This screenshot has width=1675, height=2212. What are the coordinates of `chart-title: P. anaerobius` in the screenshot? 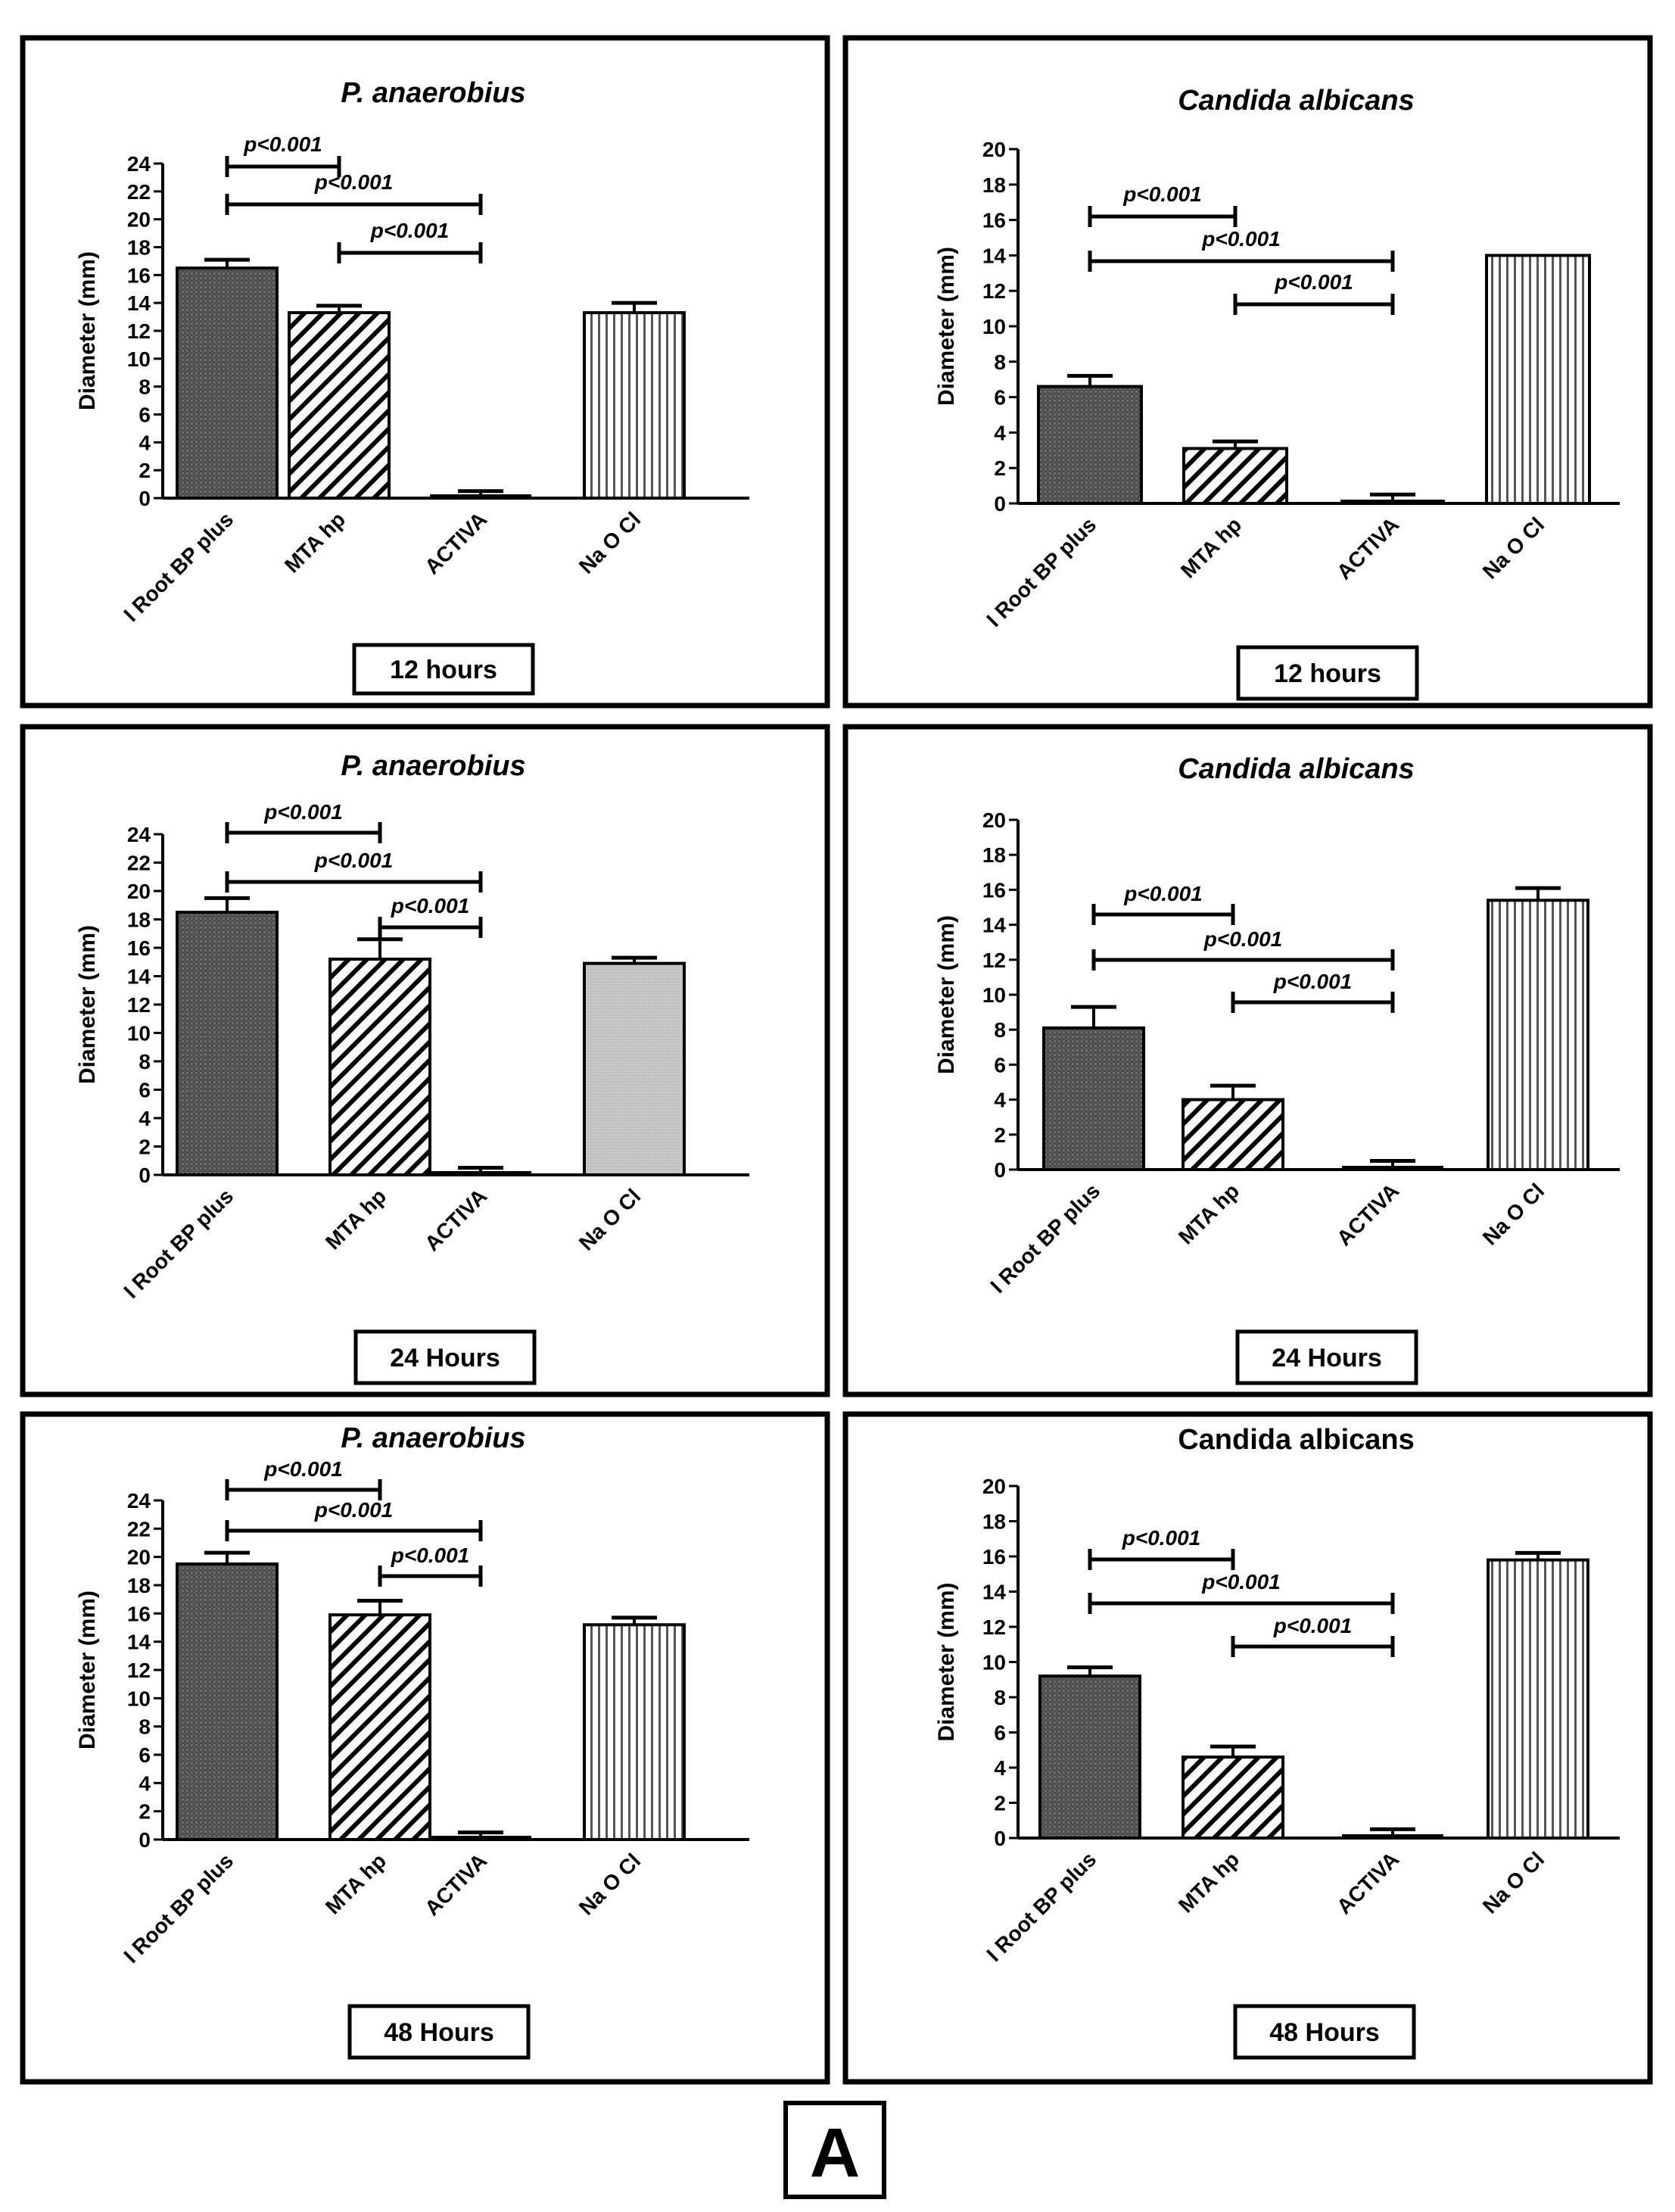 It's located at (433, 766).